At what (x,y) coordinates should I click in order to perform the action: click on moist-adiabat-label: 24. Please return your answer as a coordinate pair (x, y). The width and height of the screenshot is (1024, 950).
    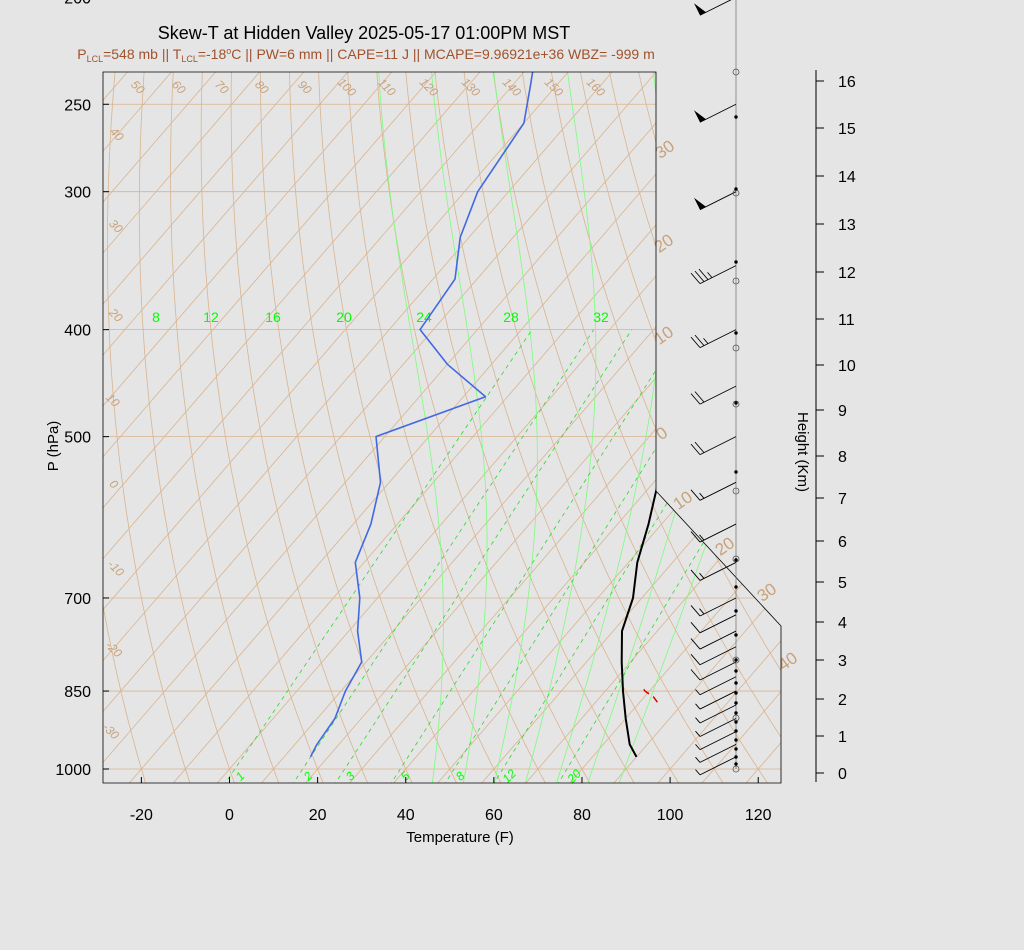
    Looking at the image, I should click on (424, 317).